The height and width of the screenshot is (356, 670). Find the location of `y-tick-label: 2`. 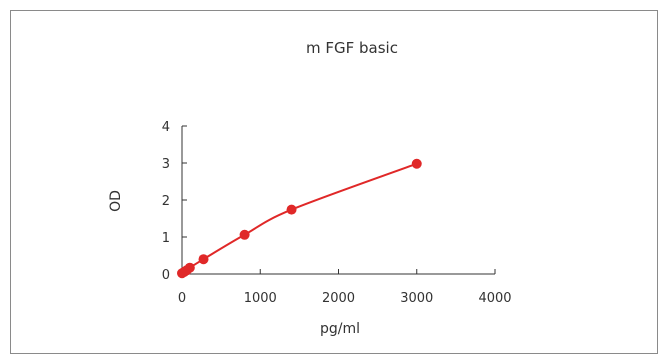

y-tick-label: 2 is located at coordinates (166, 201).